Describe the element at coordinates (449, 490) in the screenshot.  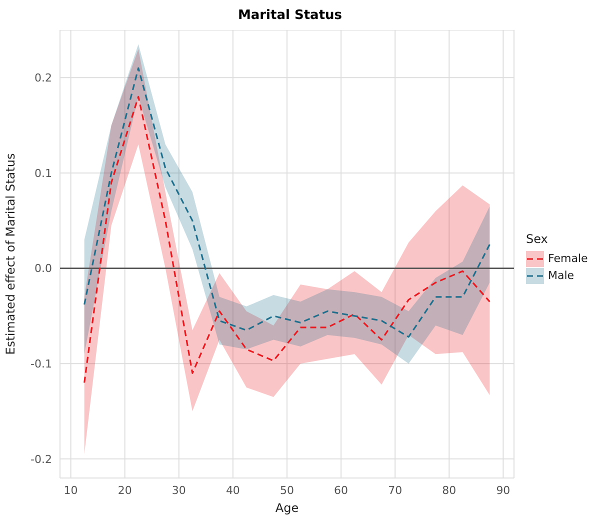
I see `x-tick-label: 80` at that location.